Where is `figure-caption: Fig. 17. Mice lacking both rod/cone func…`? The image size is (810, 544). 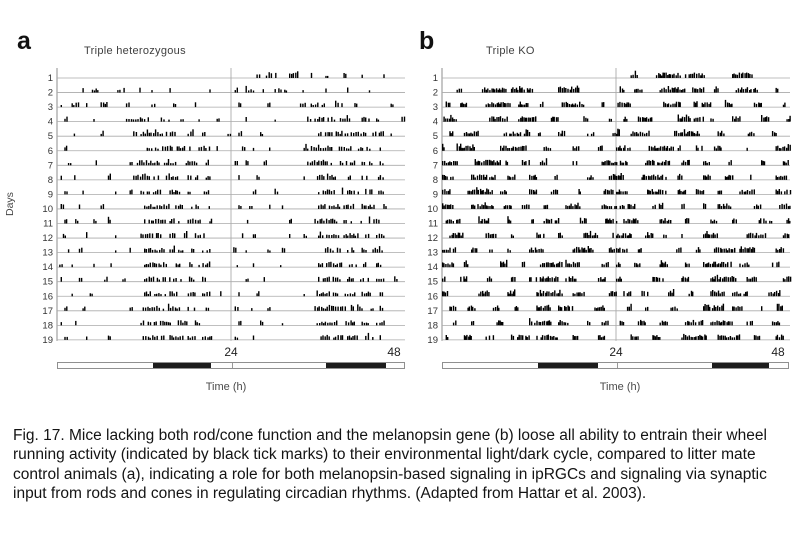
figure-caption: Fig. 17. Mice lacking both rod/cone func… is located at coordinates (390, 465).